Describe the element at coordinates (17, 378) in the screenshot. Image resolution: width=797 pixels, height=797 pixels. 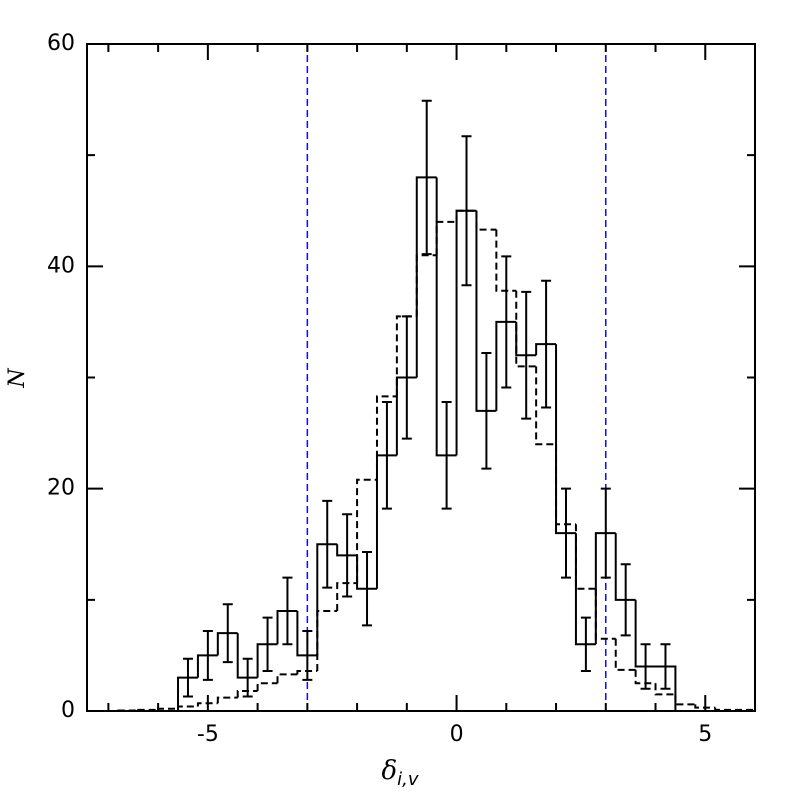
I see `y-axis-label: N` at that location.